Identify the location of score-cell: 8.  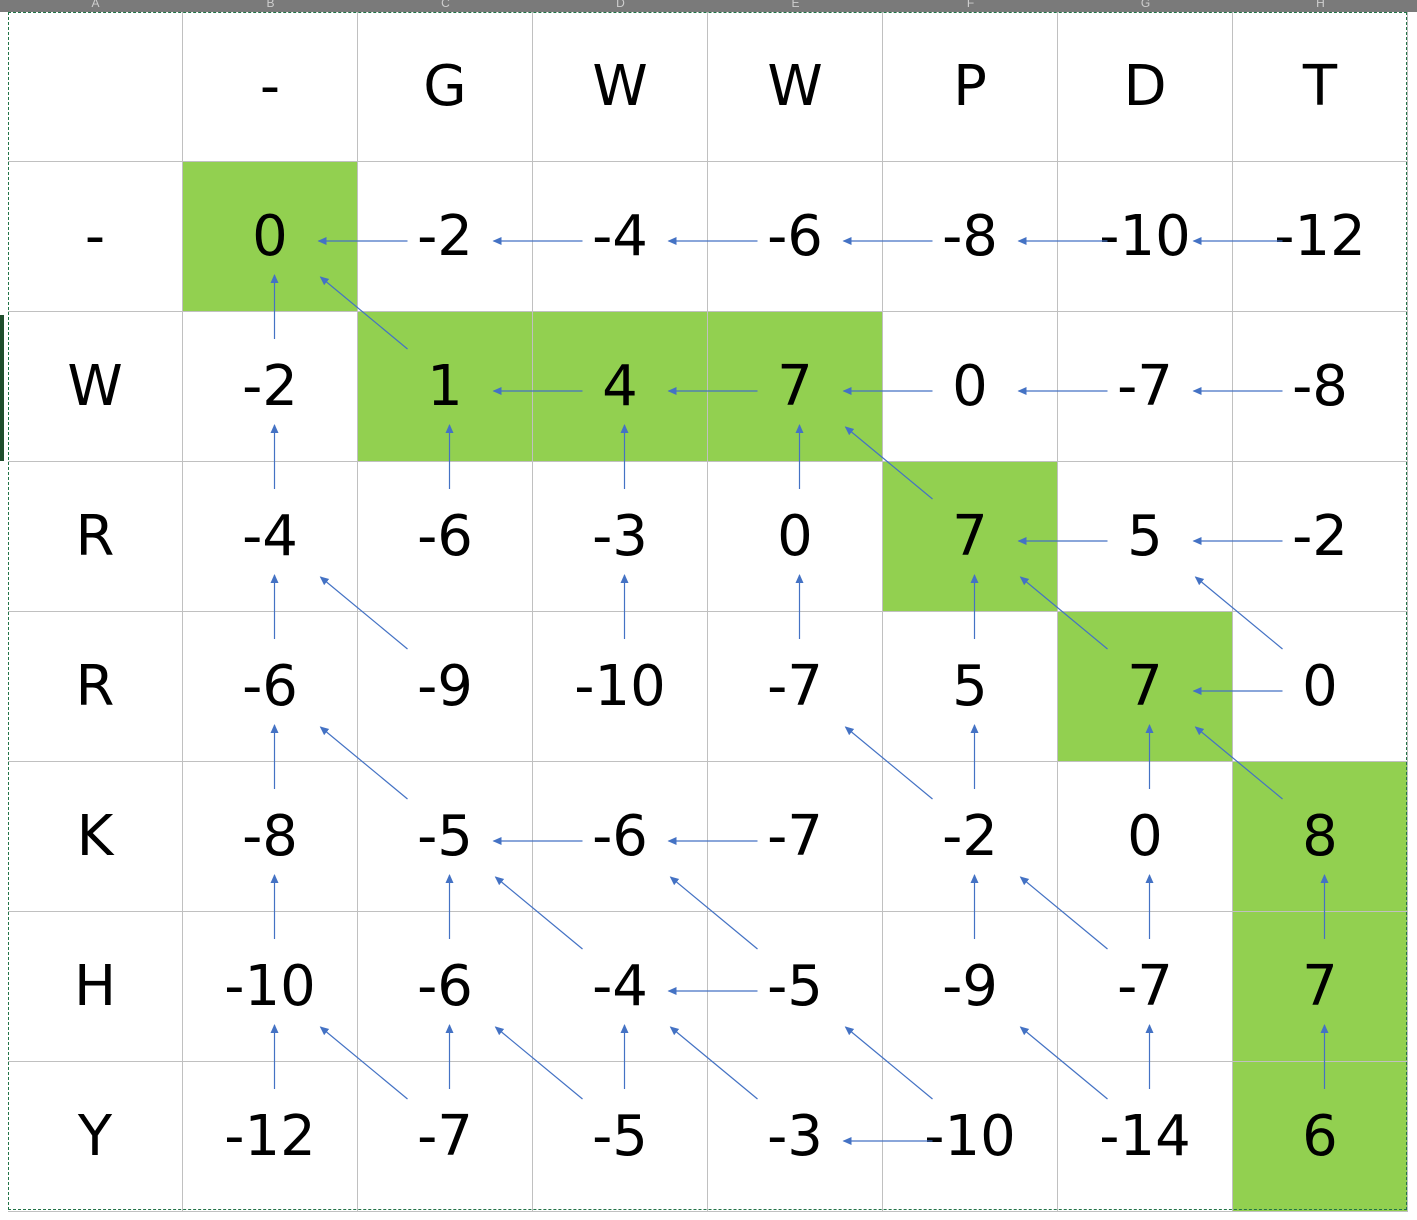
(1320, 837).